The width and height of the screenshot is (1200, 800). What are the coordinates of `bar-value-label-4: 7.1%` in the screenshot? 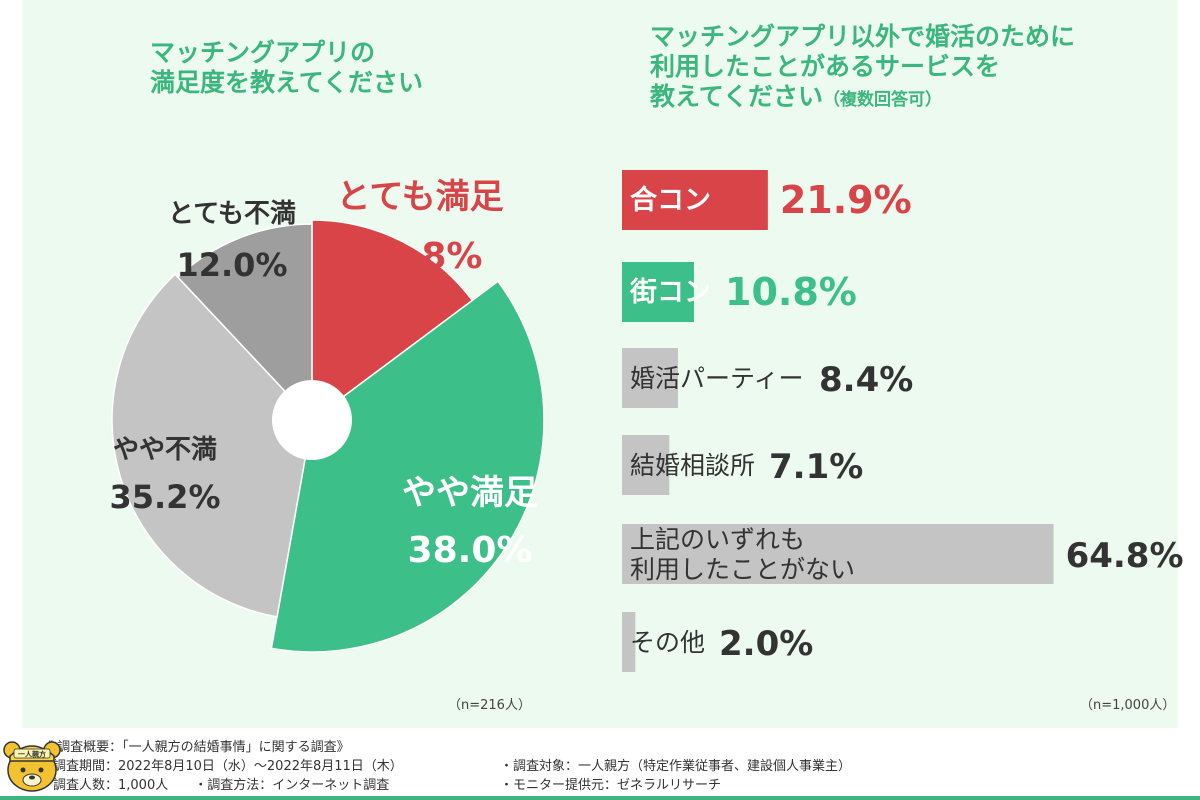 It's located at (816, 467).